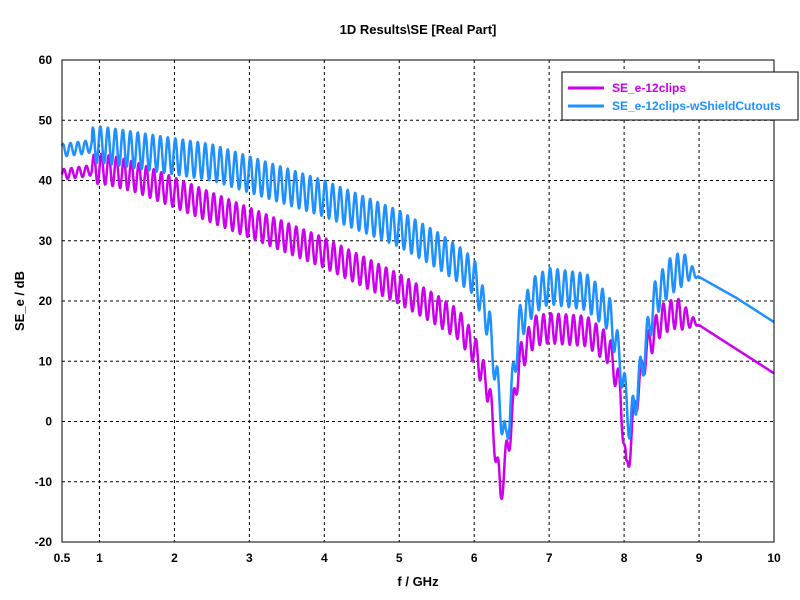  I want to click on legend-label-series-1: SE_e-12clips, so click(649, 88).